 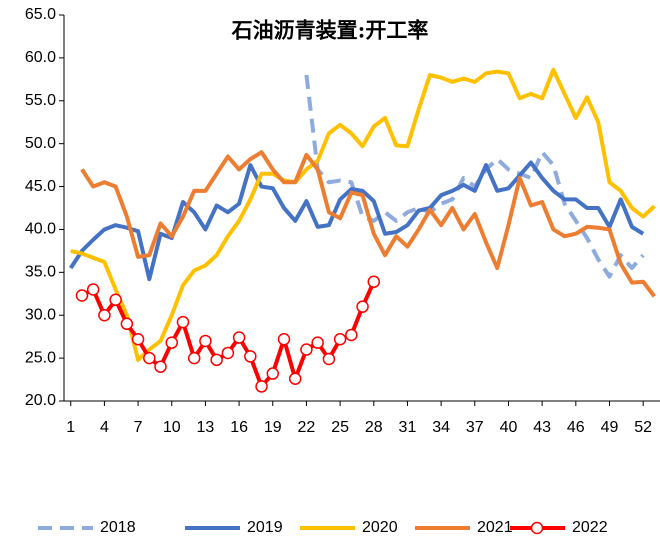 I want to click on x-tick-label: 13, so click(x=206, y=427).